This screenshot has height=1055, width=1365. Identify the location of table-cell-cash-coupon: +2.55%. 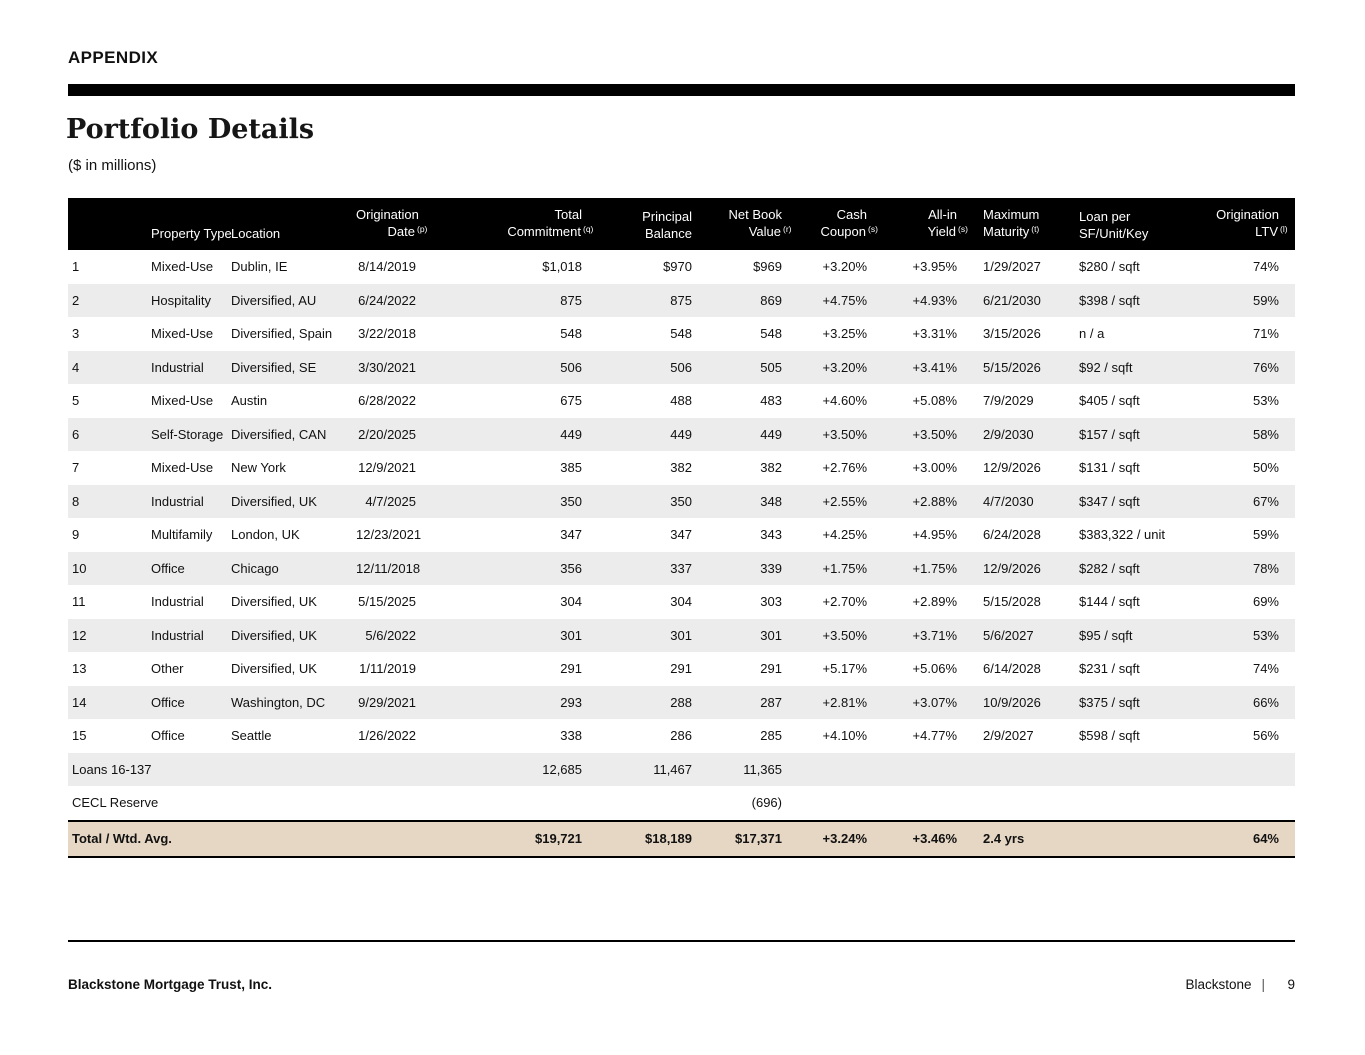
(832, 501).